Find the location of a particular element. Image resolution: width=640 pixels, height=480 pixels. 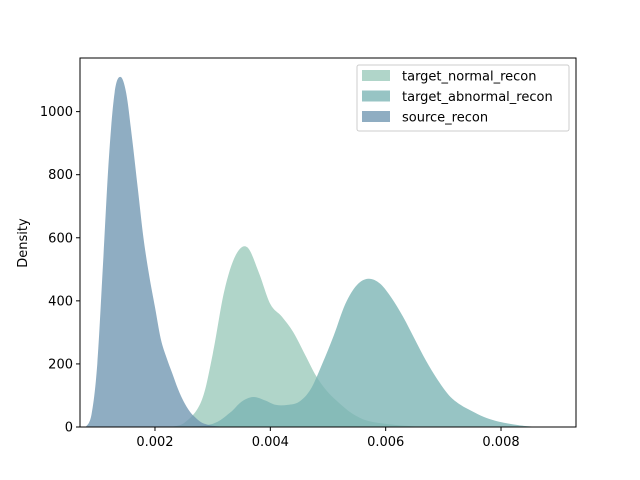

y-axis-label: Density is located at coordinates (23, 243).